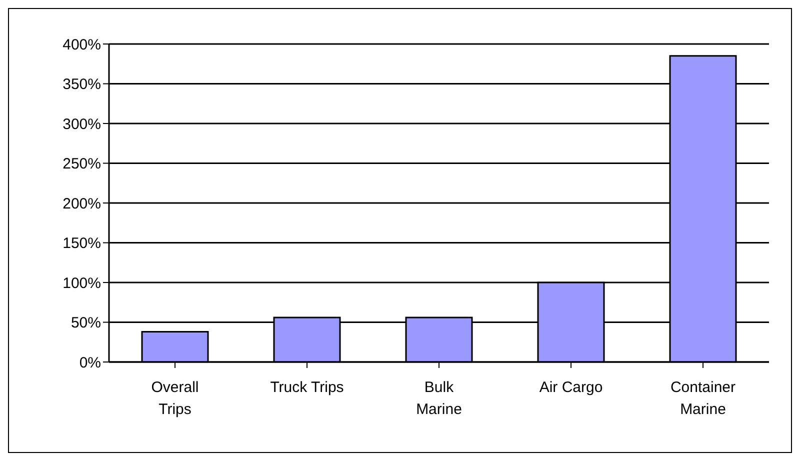 The height and width of the screenshot is (461, 800). I want to click on y-tick-label: 0%, so click(90, 363).